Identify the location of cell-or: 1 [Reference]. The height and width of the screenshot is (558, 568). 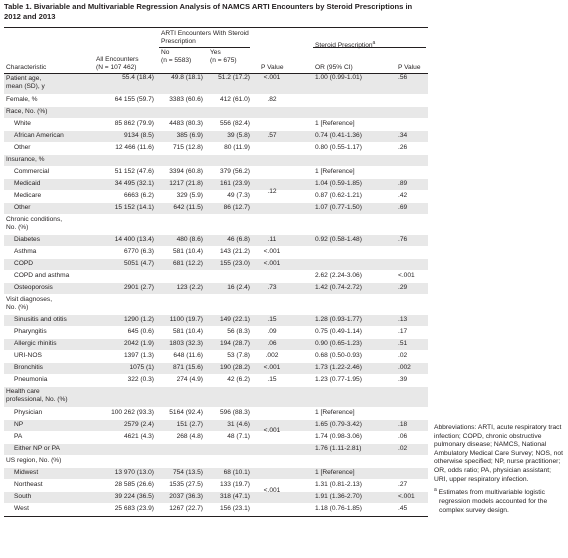
(335, 171).